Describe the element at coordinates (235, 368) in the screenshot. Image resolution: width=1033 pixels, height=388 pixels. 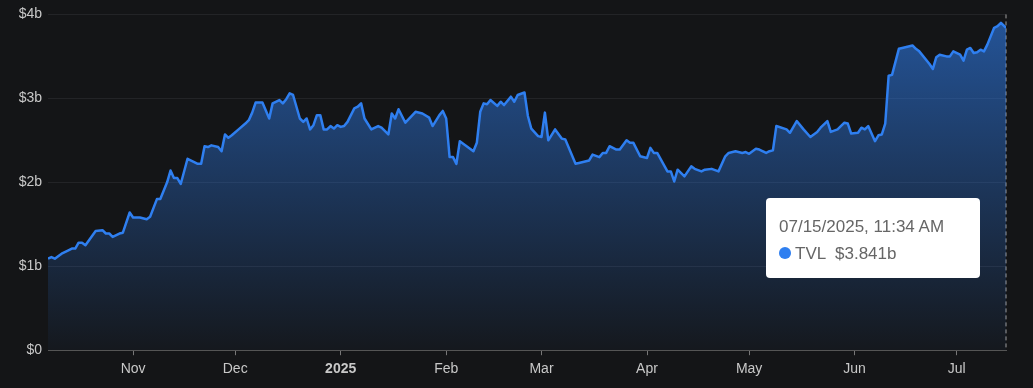
I see `x-tick-label: Dec` at that location.